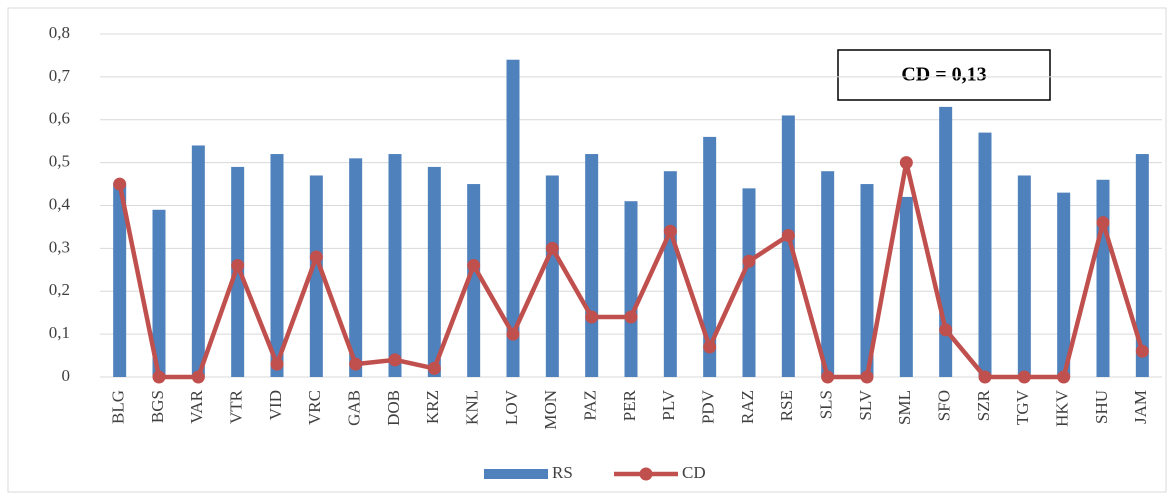  What do you see at coordinates (786, 405) in the screenshot?
I see `x-tick-label: RSE` at bounding box center [786, 405].